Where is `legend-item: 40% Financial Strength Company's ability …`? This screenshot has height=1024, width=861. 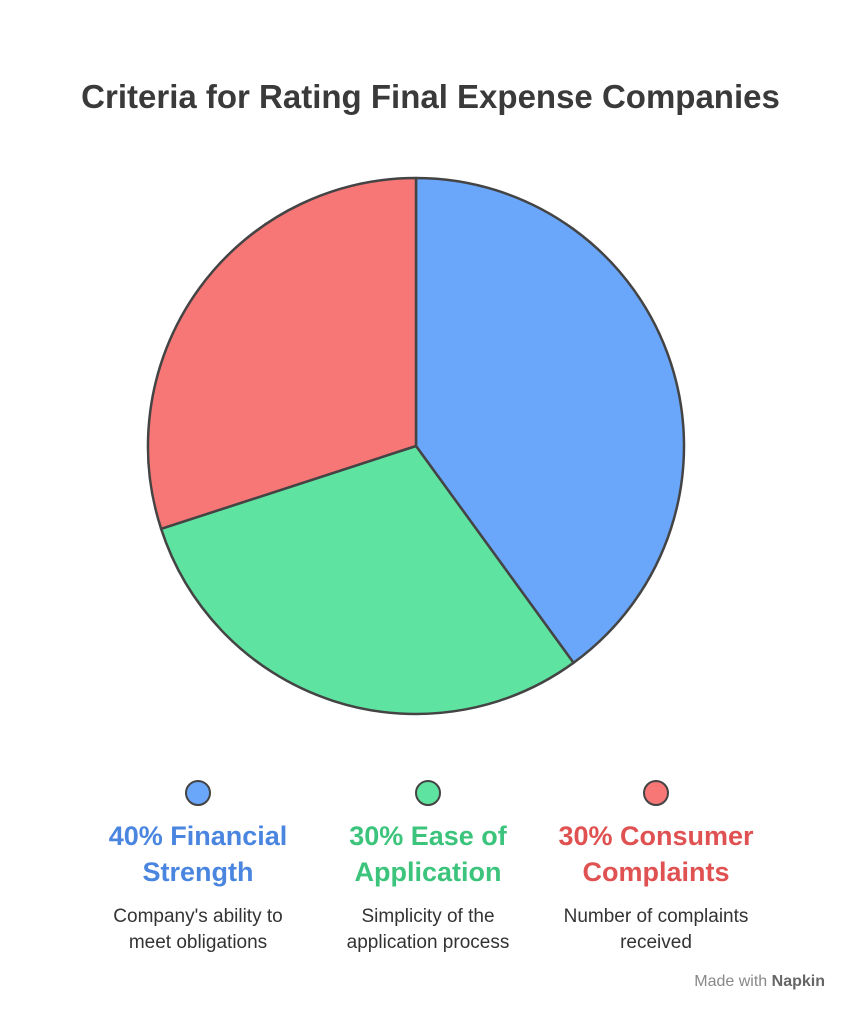 legend-item: 40% Financial Strength Company's ability … is located at coordinates (198, 887).